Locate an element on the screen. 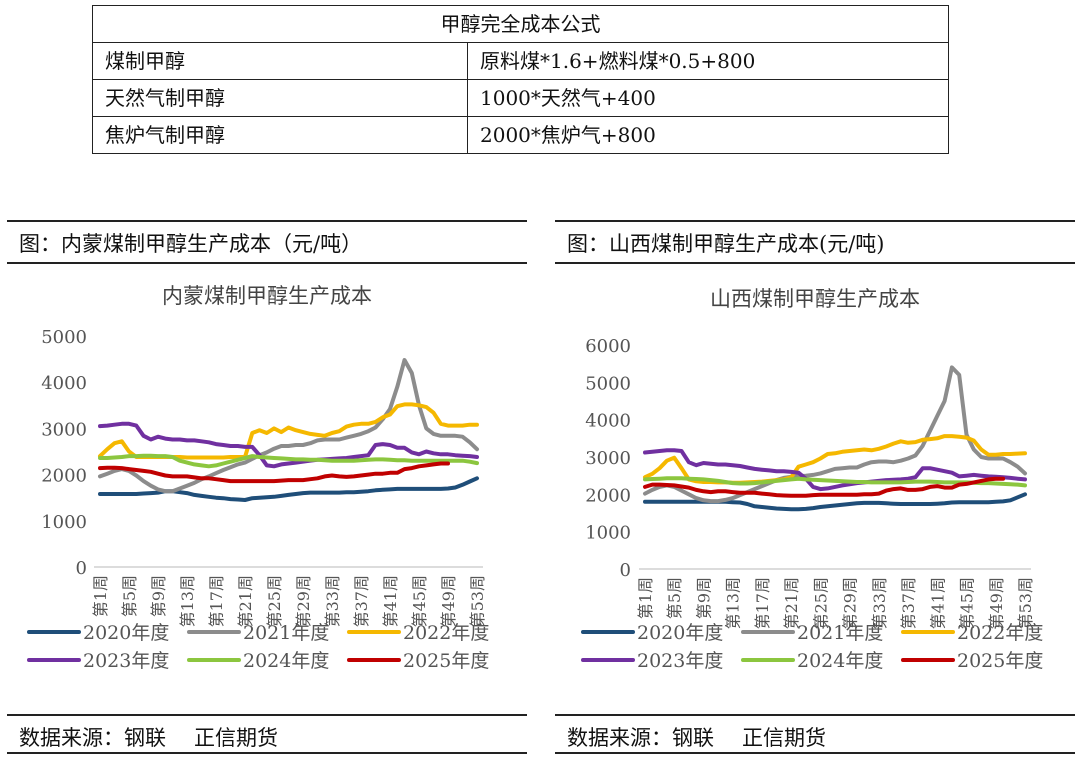 The image size is (1080, 762). table-header-row: 甲醇完全成本公式 is located at coordinates (520, 24).